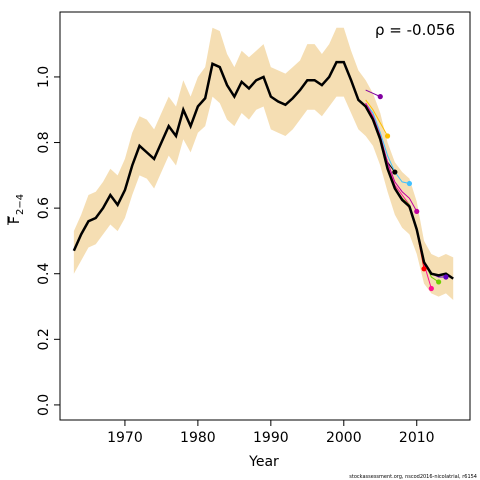 This screenshot has height=480, width=480. I want to click on y-tick-label: 0.8, so click(44, 142).